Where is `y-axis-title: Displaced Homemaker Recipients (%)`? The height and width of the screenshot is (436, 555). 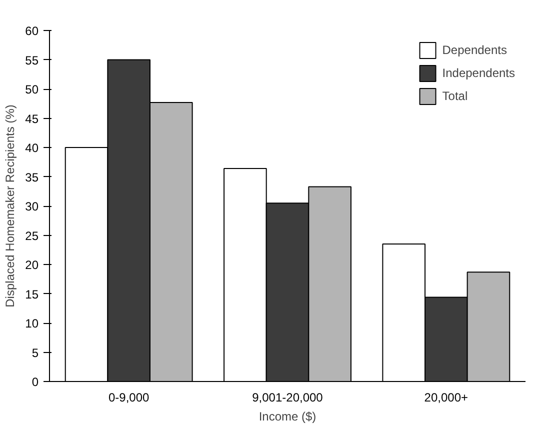
y-axis-title: Displaced Homemaker Recipients (%) is located at coordinates (10, 206).